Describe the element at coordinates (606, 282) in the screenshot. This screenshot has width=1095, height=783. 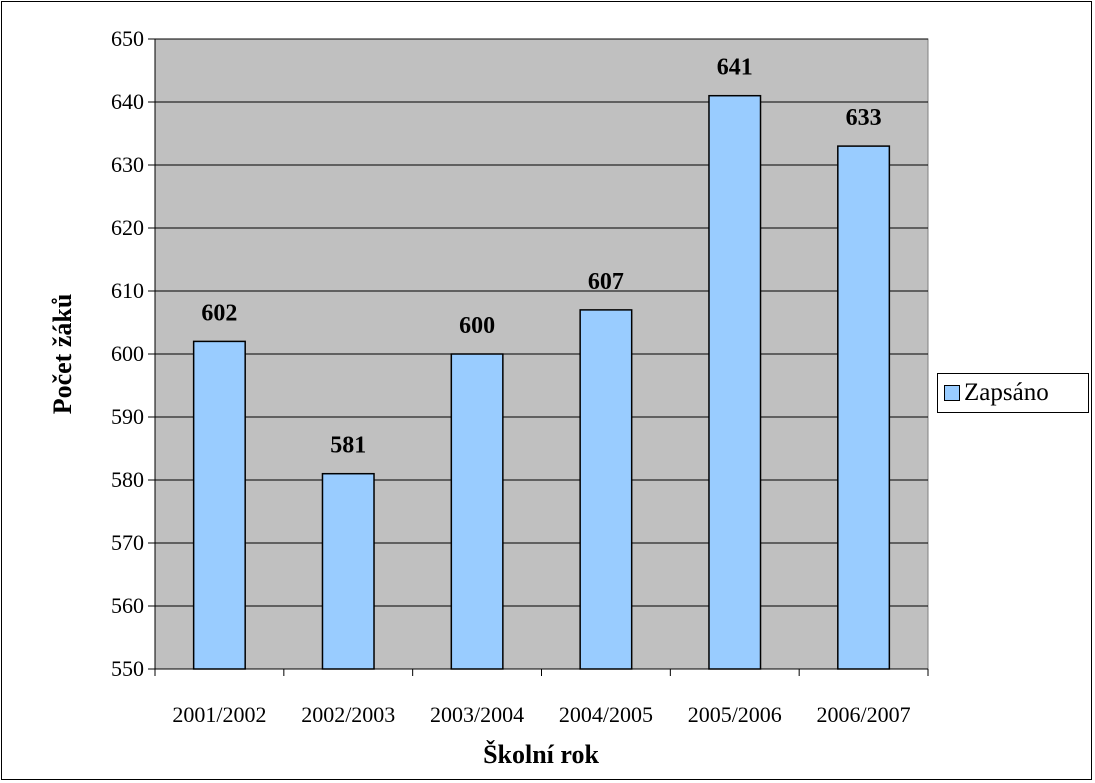
I see `data-label: 607` at that location.